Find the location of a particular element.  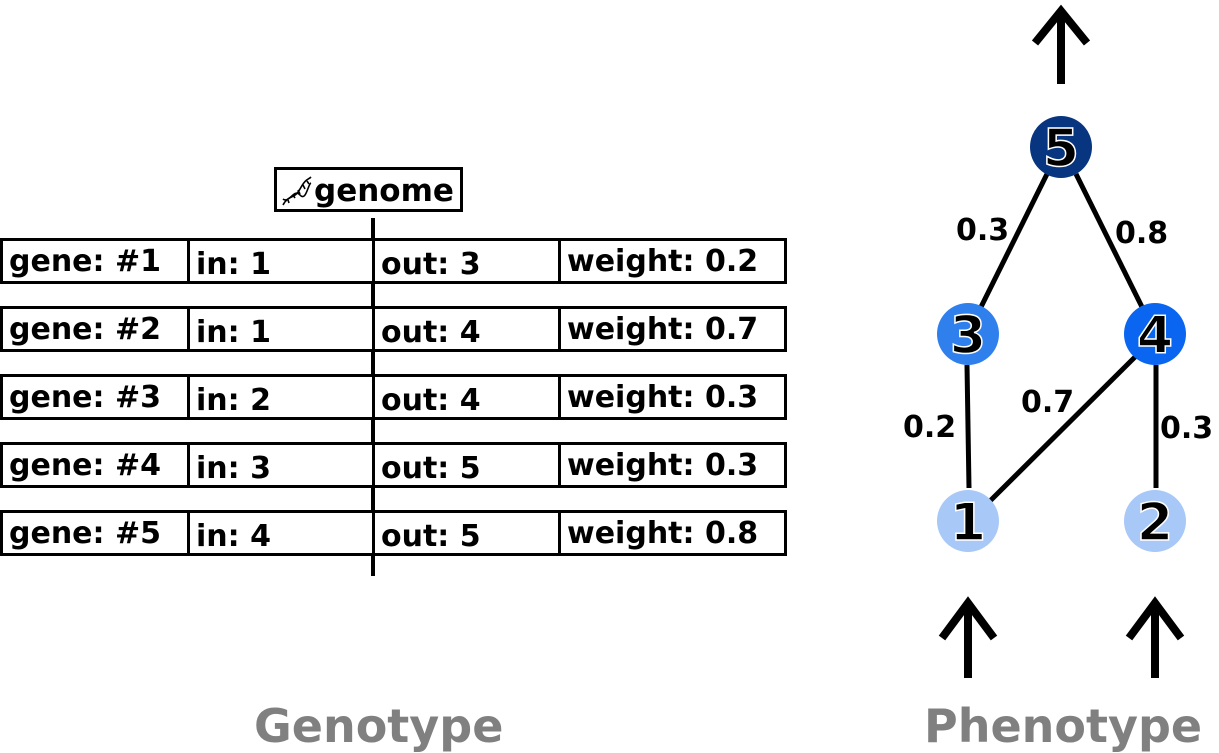

gene-id-cell: gene: #2 is located at coordinates (95, 329).